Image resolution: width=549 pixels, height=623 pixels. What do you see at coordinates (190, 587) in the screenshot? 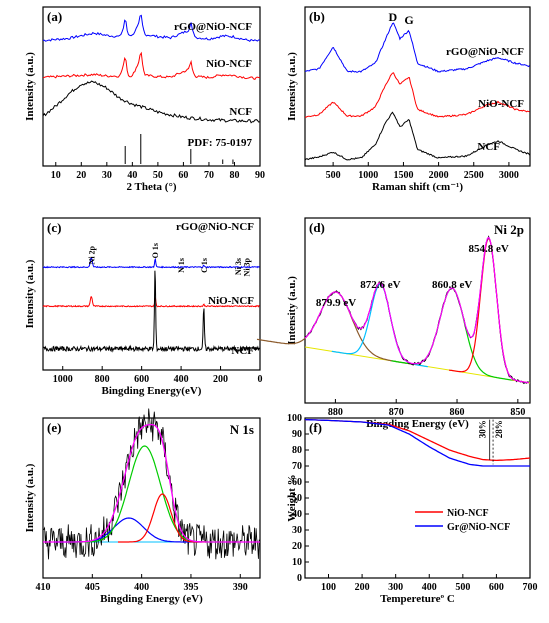
I see `x-tick-label: 395` at bounding box center [190, 587].